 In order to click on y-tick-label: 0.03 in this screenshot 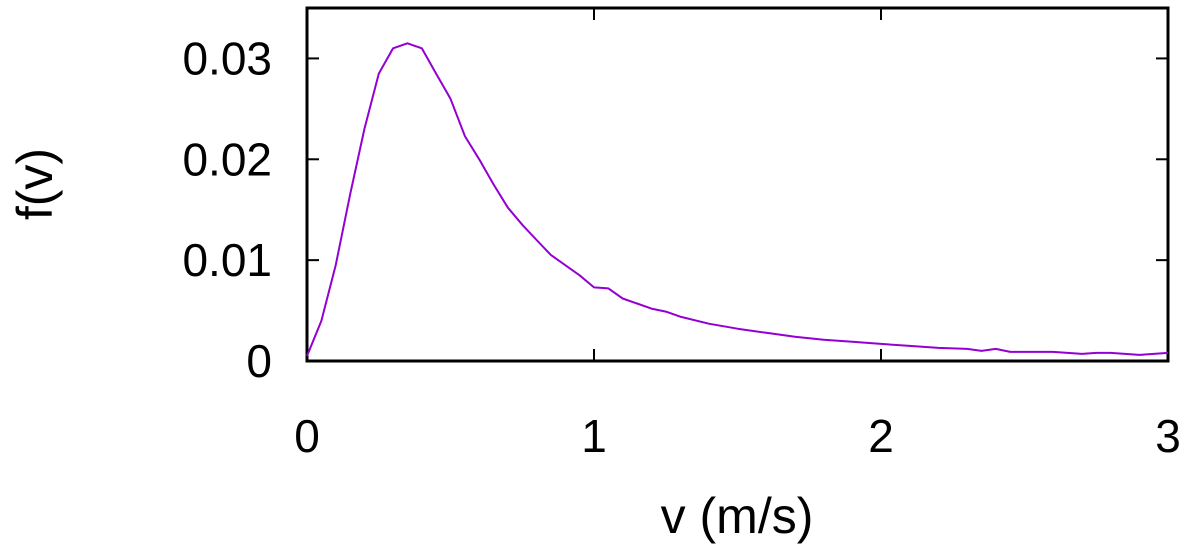, I will do `click(227, 58)`.